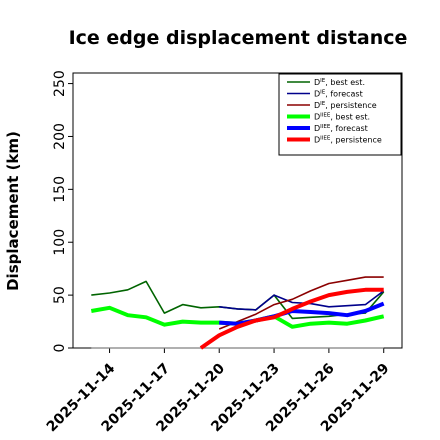 The width and height of the screenshot is (440, 440). Describe the element at coordinates (342, 117) in the screenshot. I see `legend-label: DIIEE, best est.` at that location.